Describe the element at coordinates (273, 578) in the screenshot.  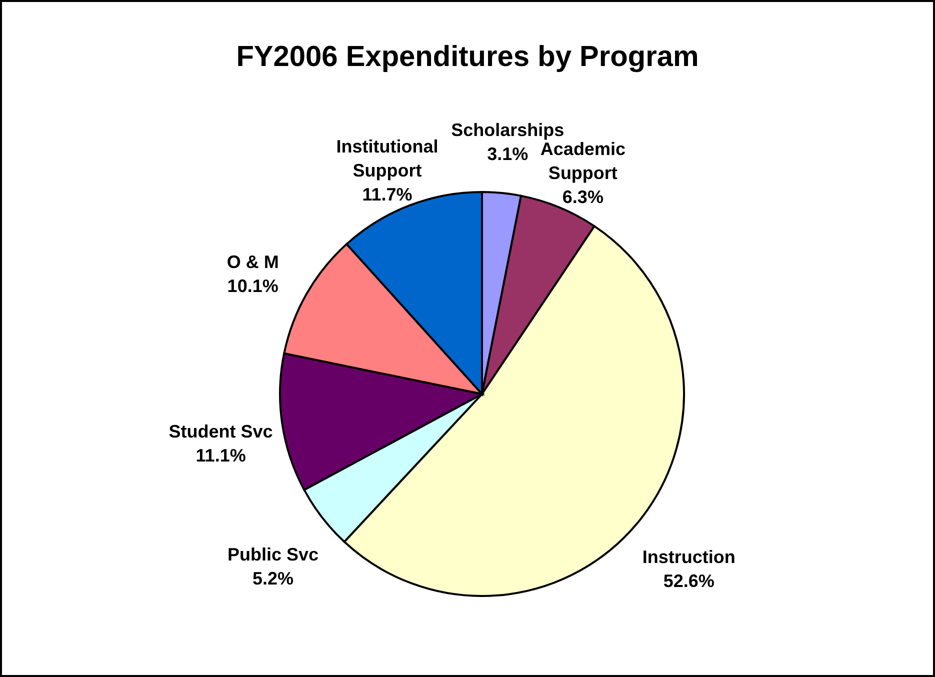
I see `data-label: 5.2%` at that location.